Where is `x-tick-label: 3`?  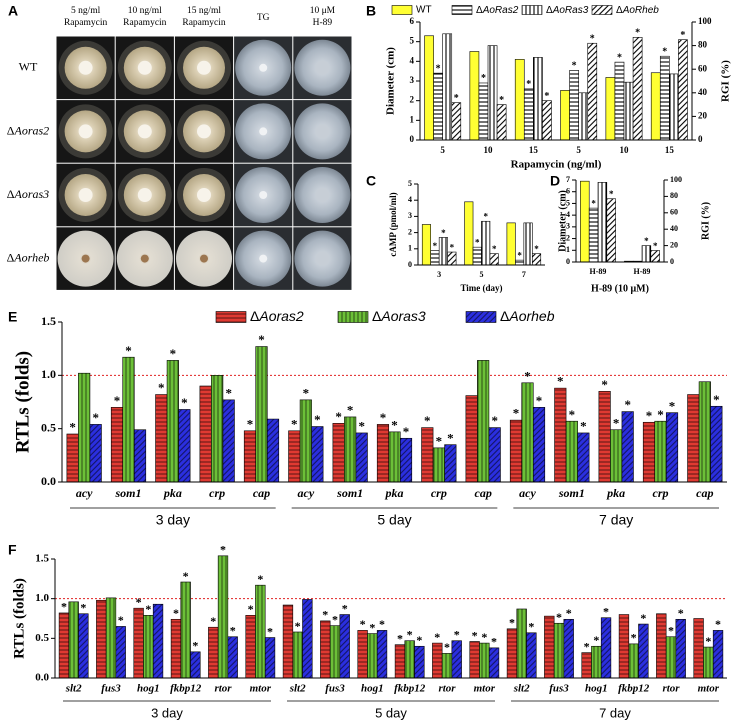
x-tick-label: 3 is located at coordinates (439, 274).